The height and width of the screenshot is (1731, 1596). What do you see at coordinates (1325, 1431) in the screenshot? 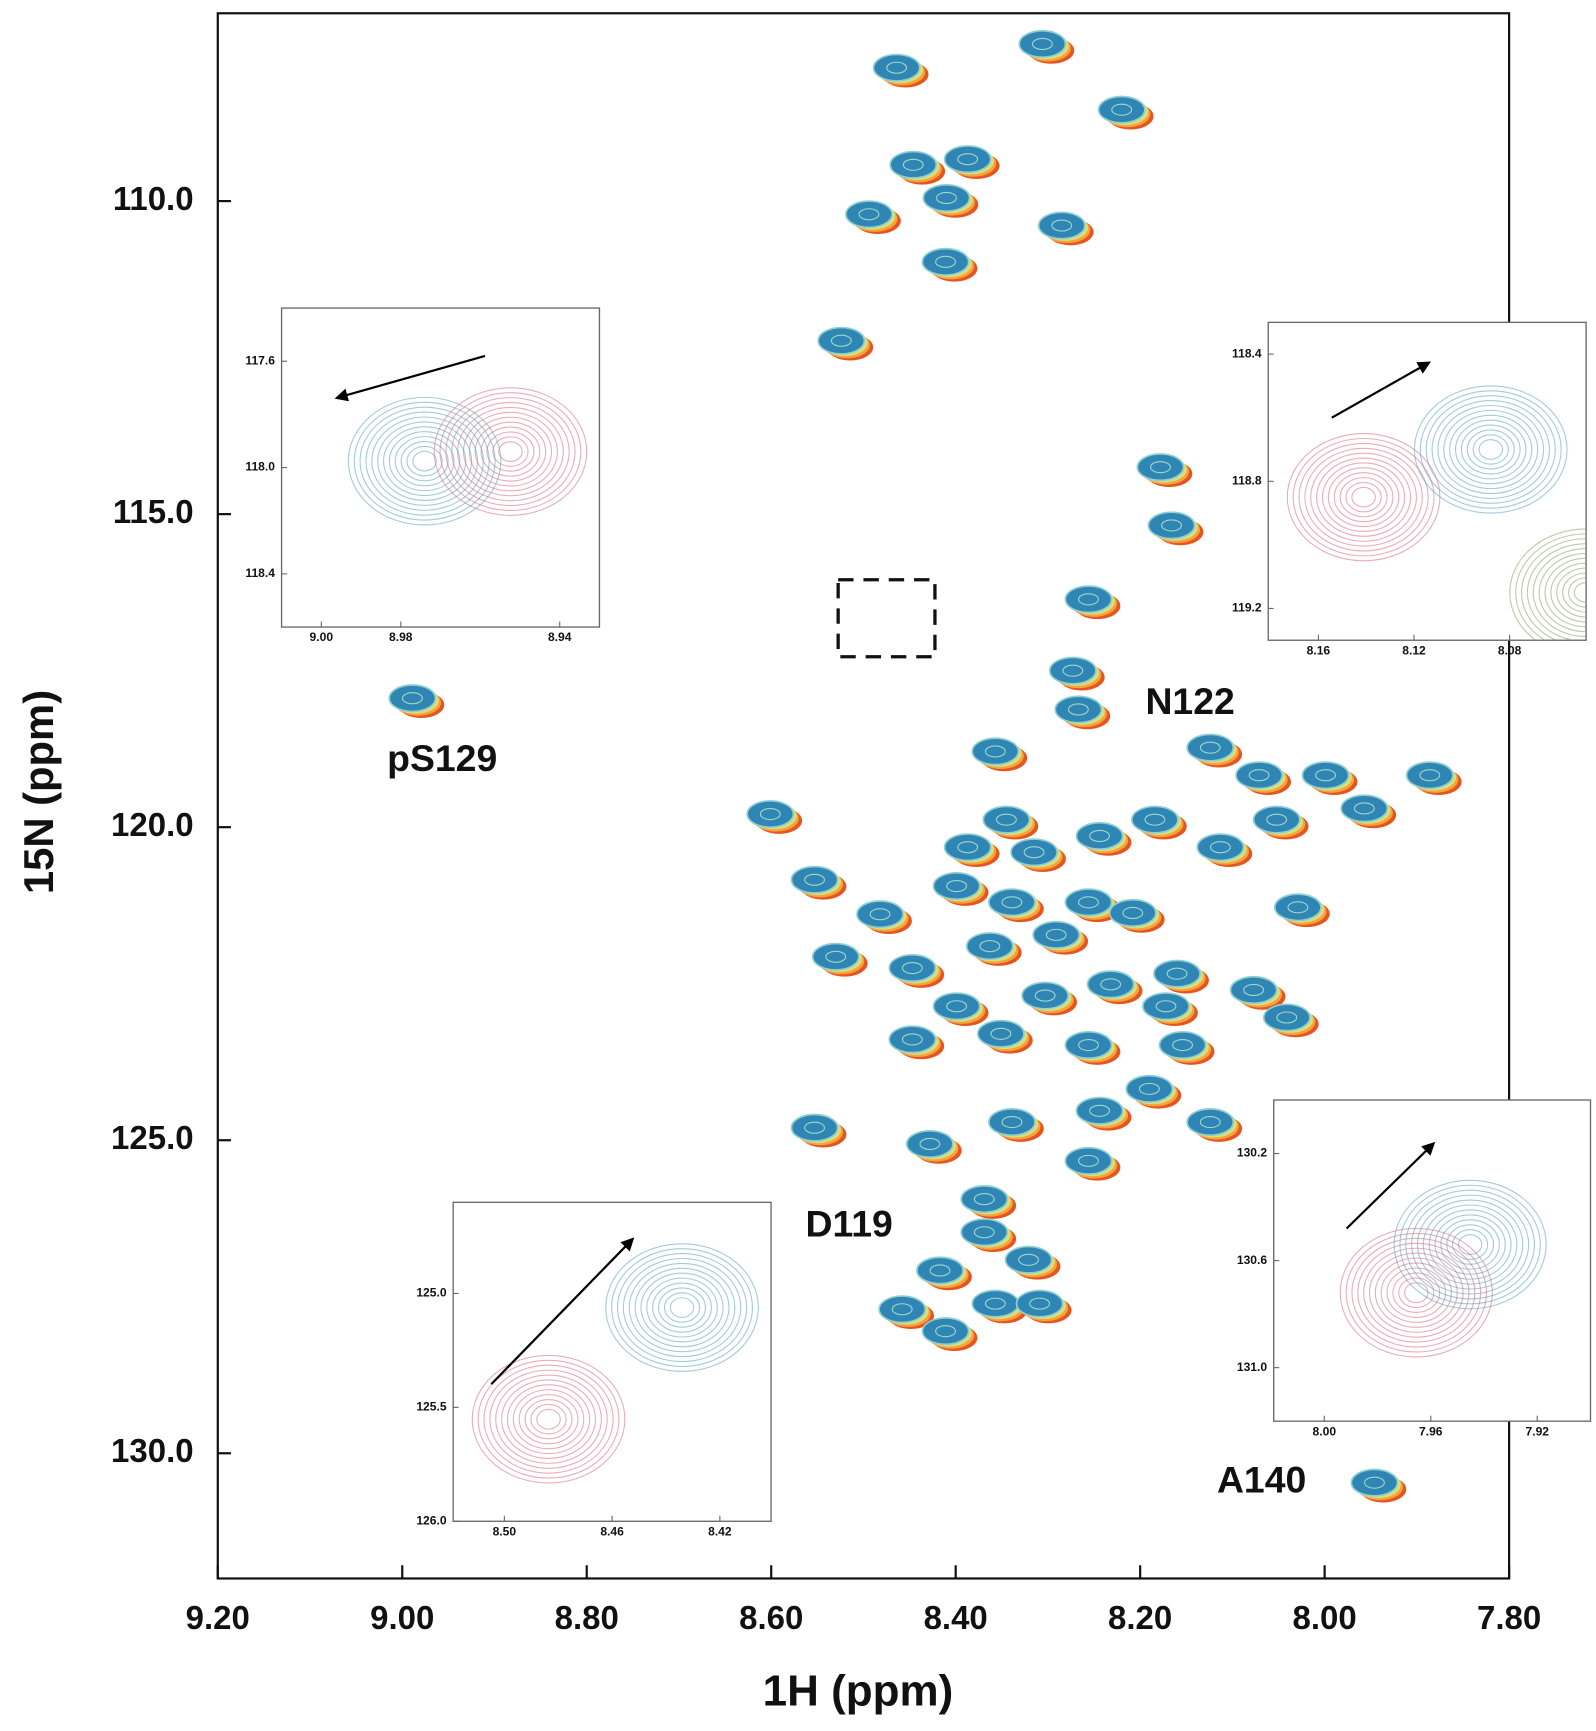
I see `x-tick-label: 8.00` at bounding box center [1325, 1431].